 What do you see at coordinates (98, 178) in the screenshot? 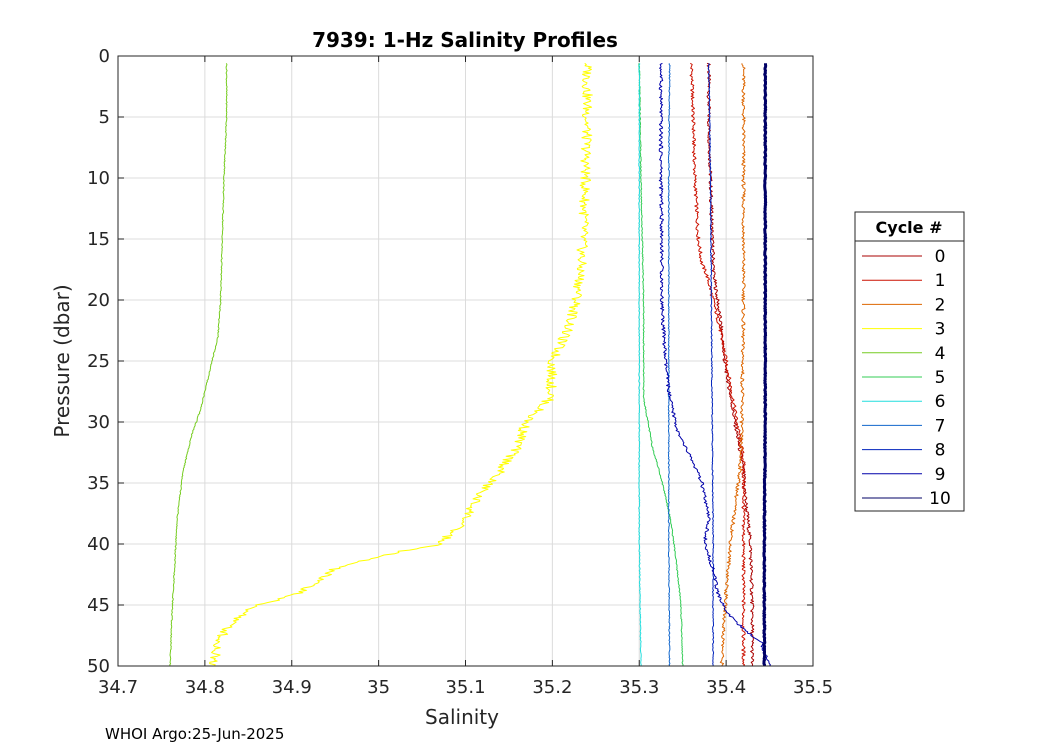
I see `y-tick-label: 10` at bounding box center [98, 178].